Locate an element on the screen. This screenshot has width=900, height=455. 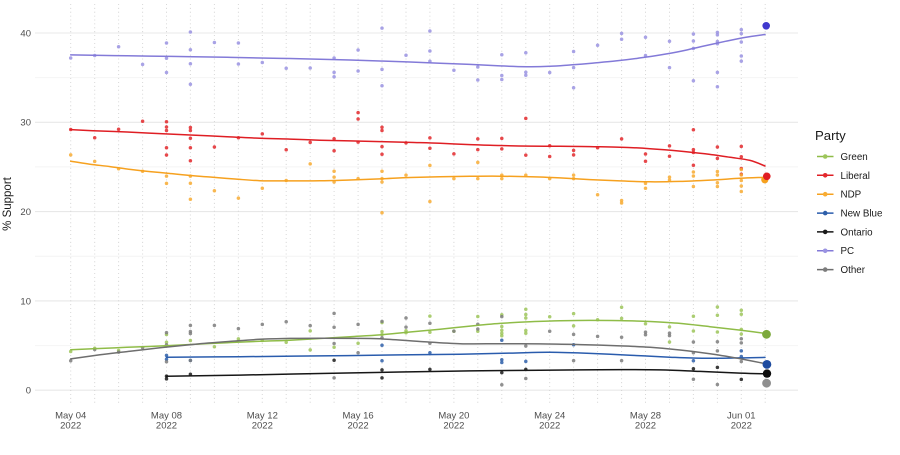
svg-text: Ontario is located at coordinates (857, 232).